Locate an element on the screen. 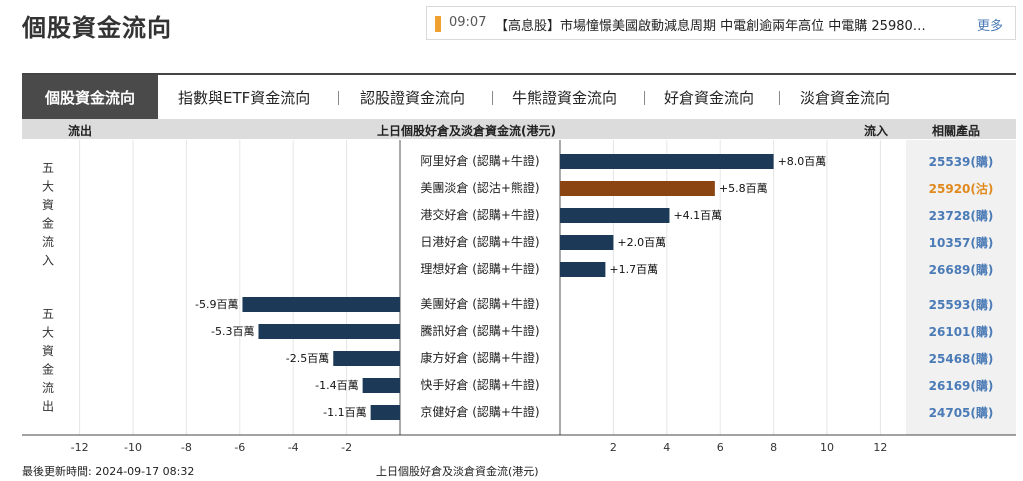 This screenshot has width=1023, height=481. group-label-inflow-char: 資 is located at coordinates (48, 205).